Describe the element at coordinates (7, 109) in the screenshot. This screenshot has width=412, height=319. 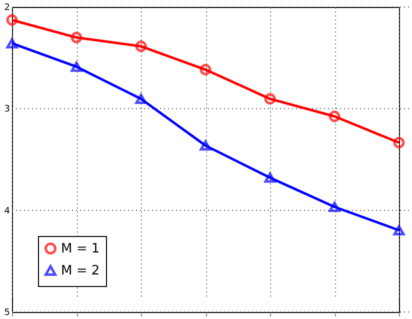
I see `text: 3` at that location.